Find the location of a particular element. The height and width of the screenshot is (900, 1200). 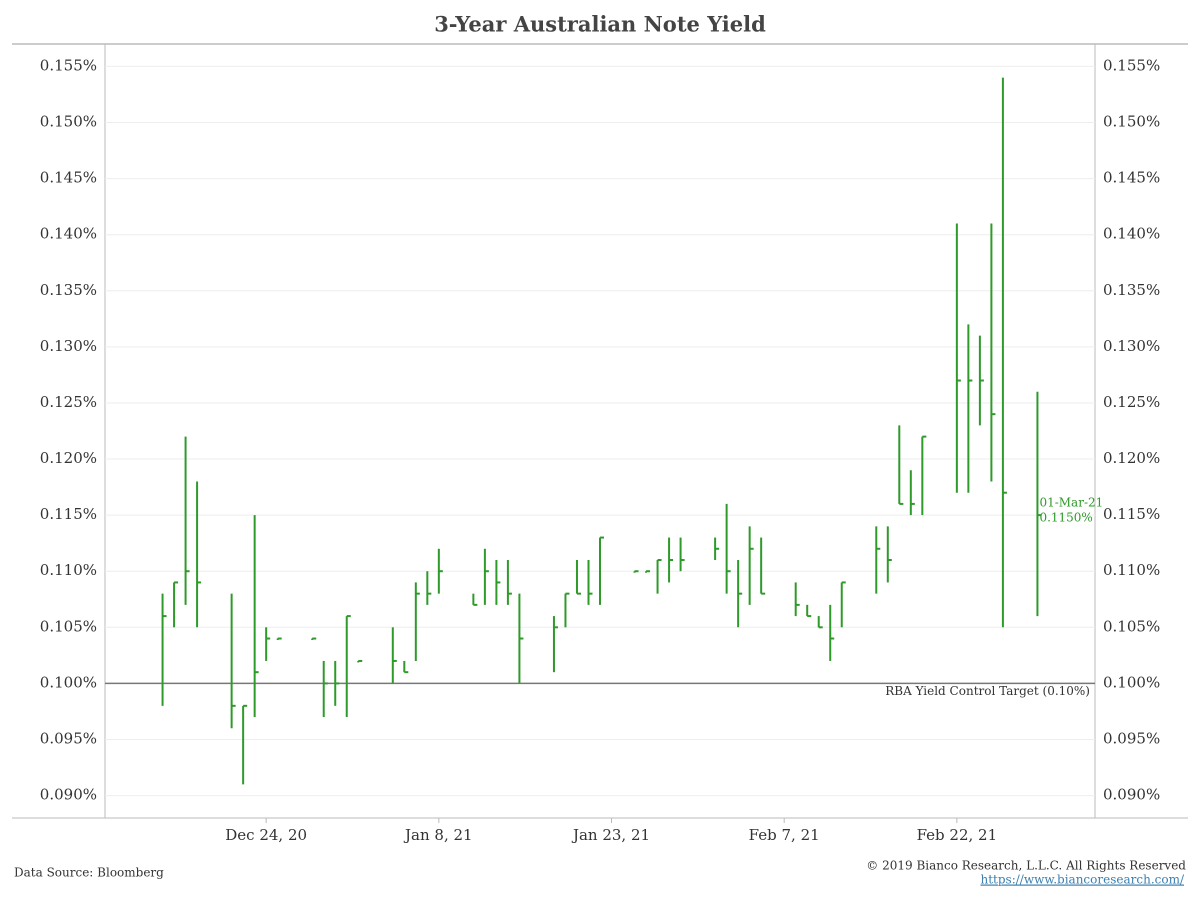

y-tick-label: 0.105% is located at coordinates (68, 626).